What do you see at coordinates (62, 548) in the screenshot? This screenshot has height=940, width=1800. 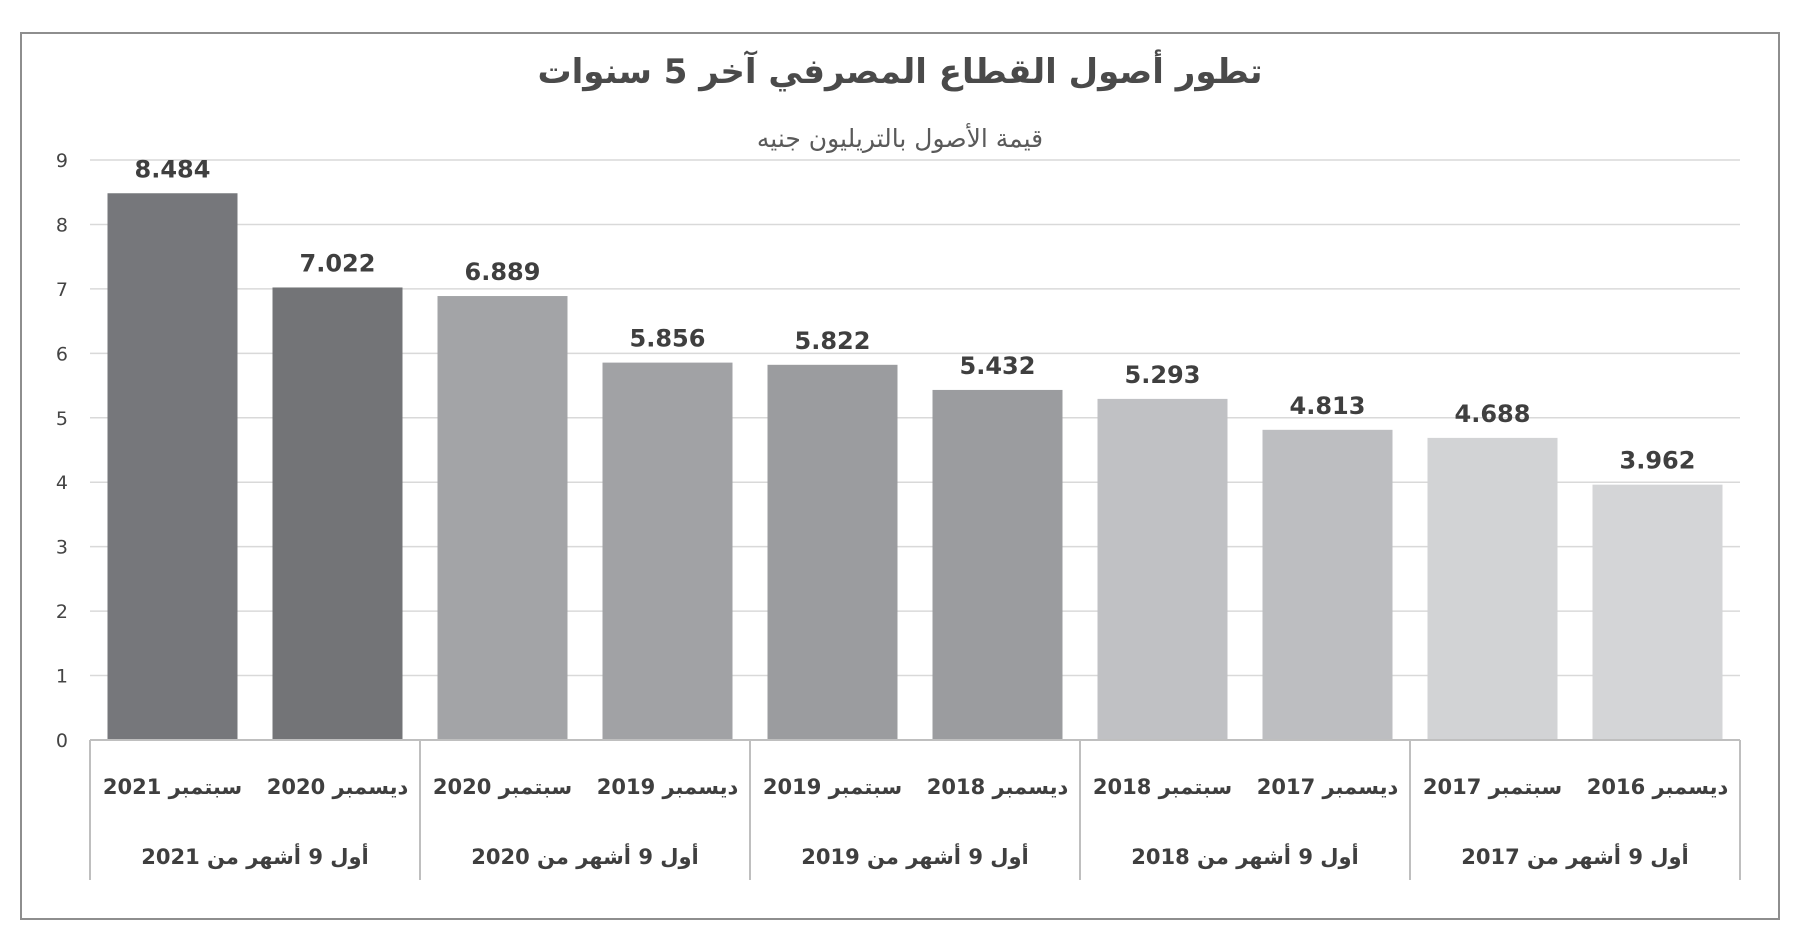 I see `y-tick-label: 3` at bounding box center [62, 548].